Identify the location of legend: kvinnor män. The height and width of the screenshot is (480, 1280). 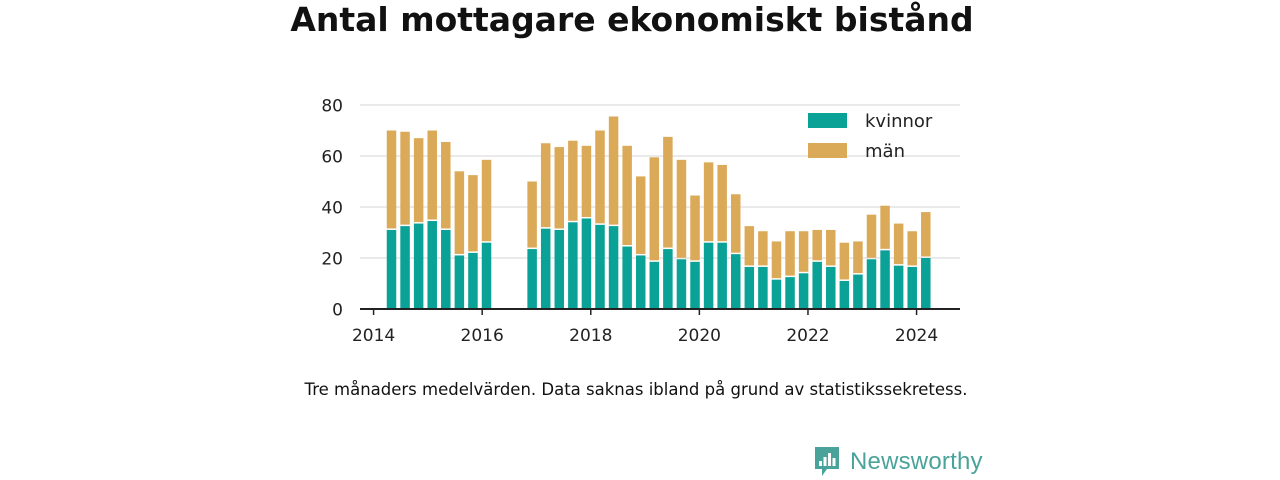
(870, 136).